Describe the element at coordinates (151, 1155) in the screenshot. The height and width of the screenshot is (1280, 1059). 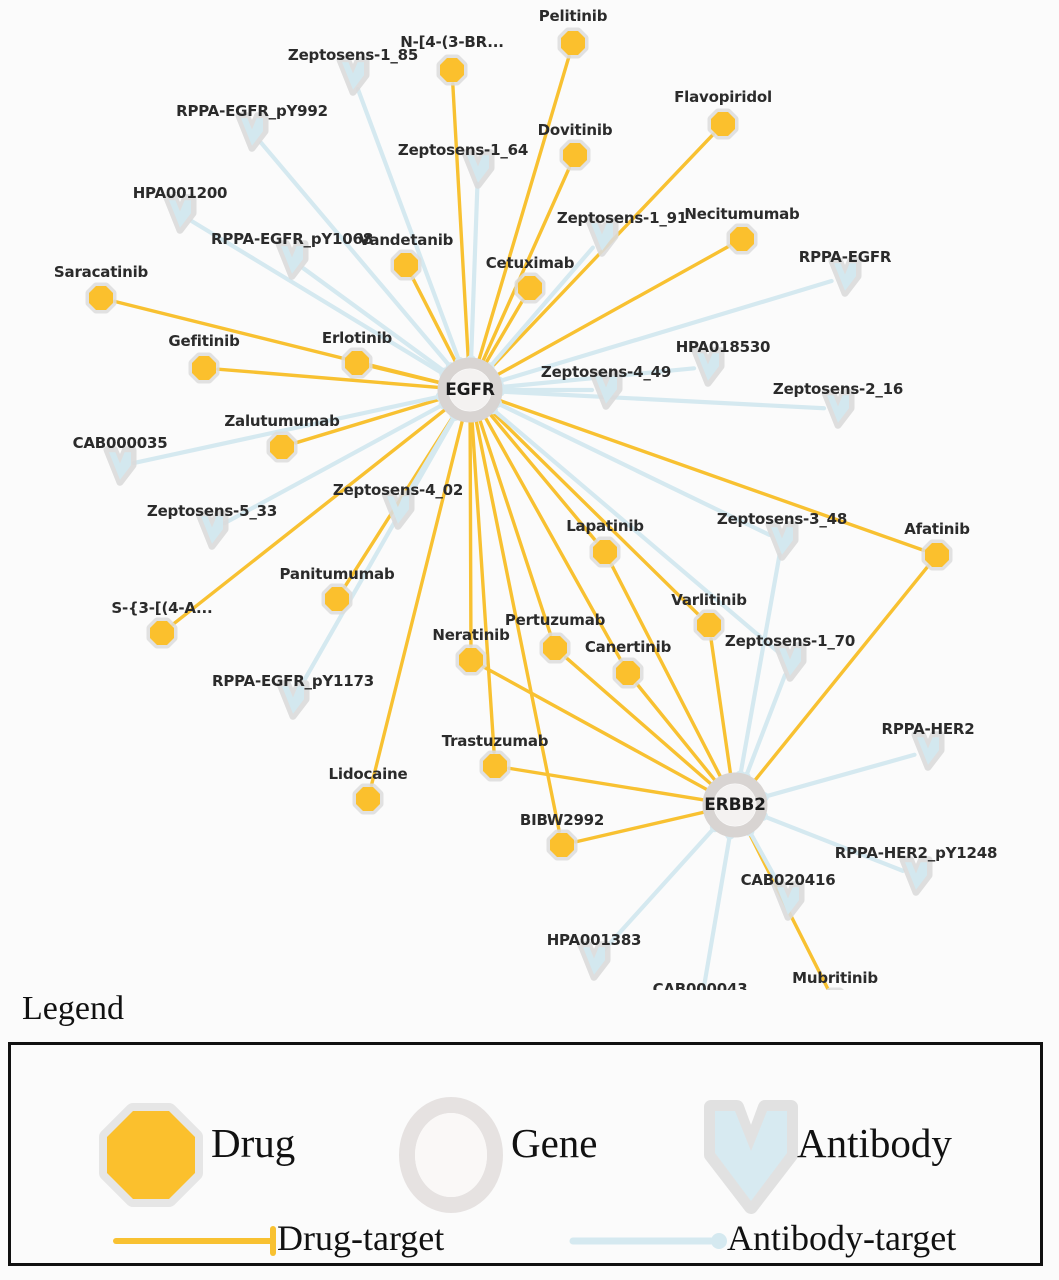
I see `octagon-icon` at that location.